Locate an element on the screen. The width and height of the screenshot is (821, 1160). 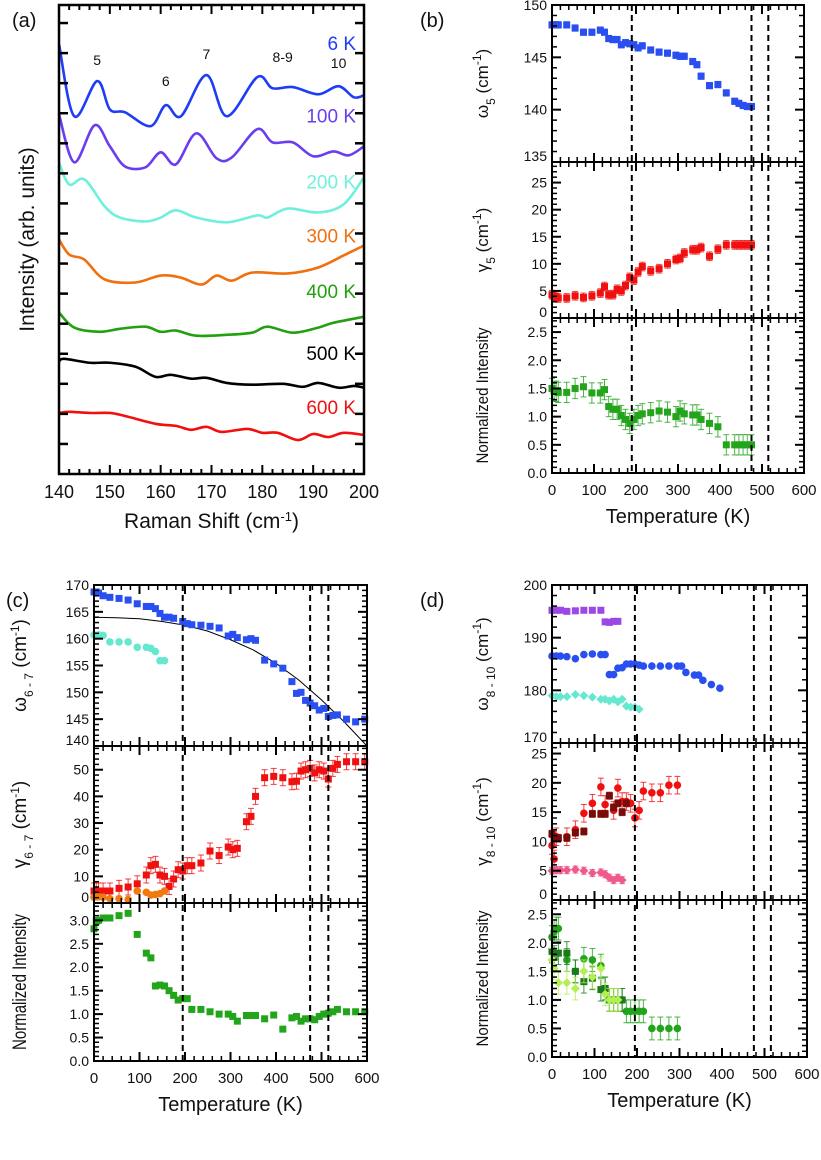
x-tick-label: 400 is located at coordinates (275, 1078).